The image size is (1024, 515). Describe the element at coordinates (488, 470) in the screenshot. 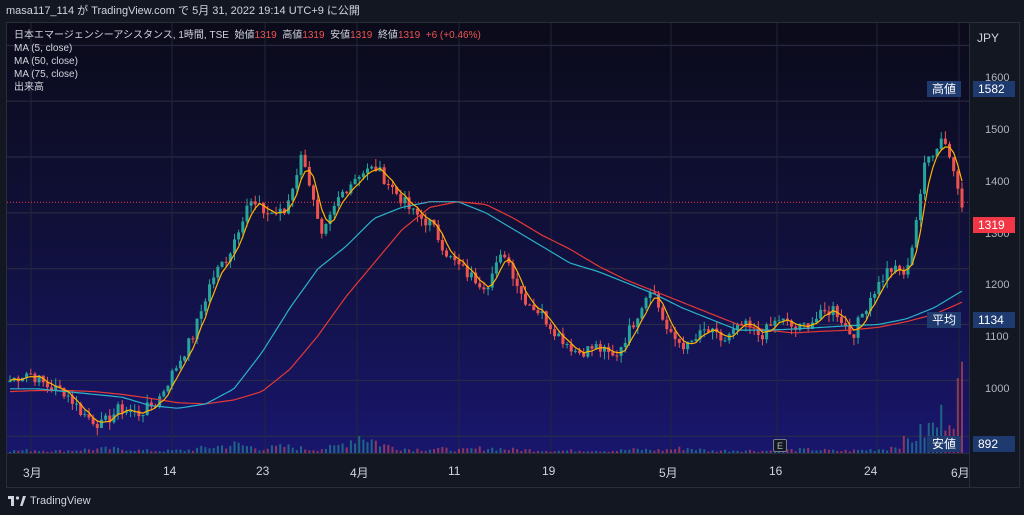

I see `time-axis` at that location.